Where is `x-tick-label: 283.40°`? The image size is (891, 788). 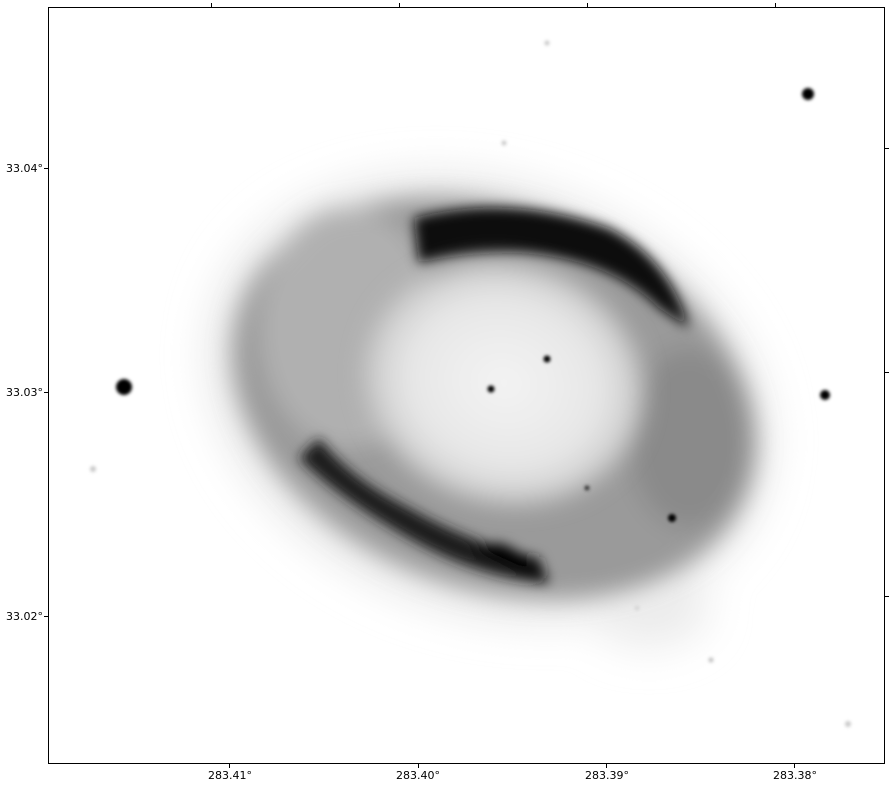
x-tick-label: 283.40° is located at coordinates (418, 775).